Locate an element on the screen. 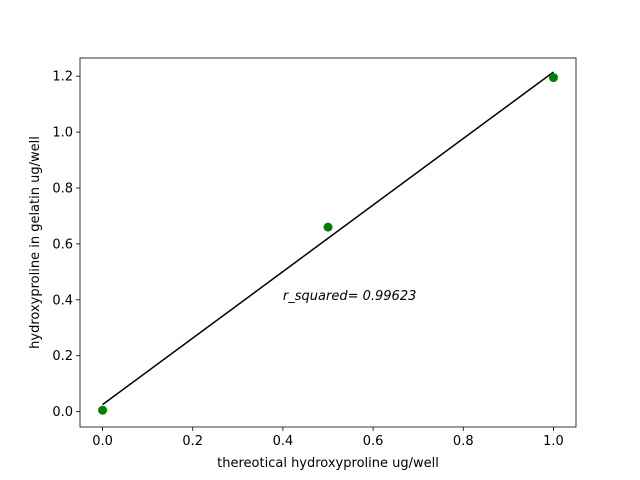 This screenshot has width=640, height=480. y-tick-label: 1.2 is located at coordinates (62, 77).